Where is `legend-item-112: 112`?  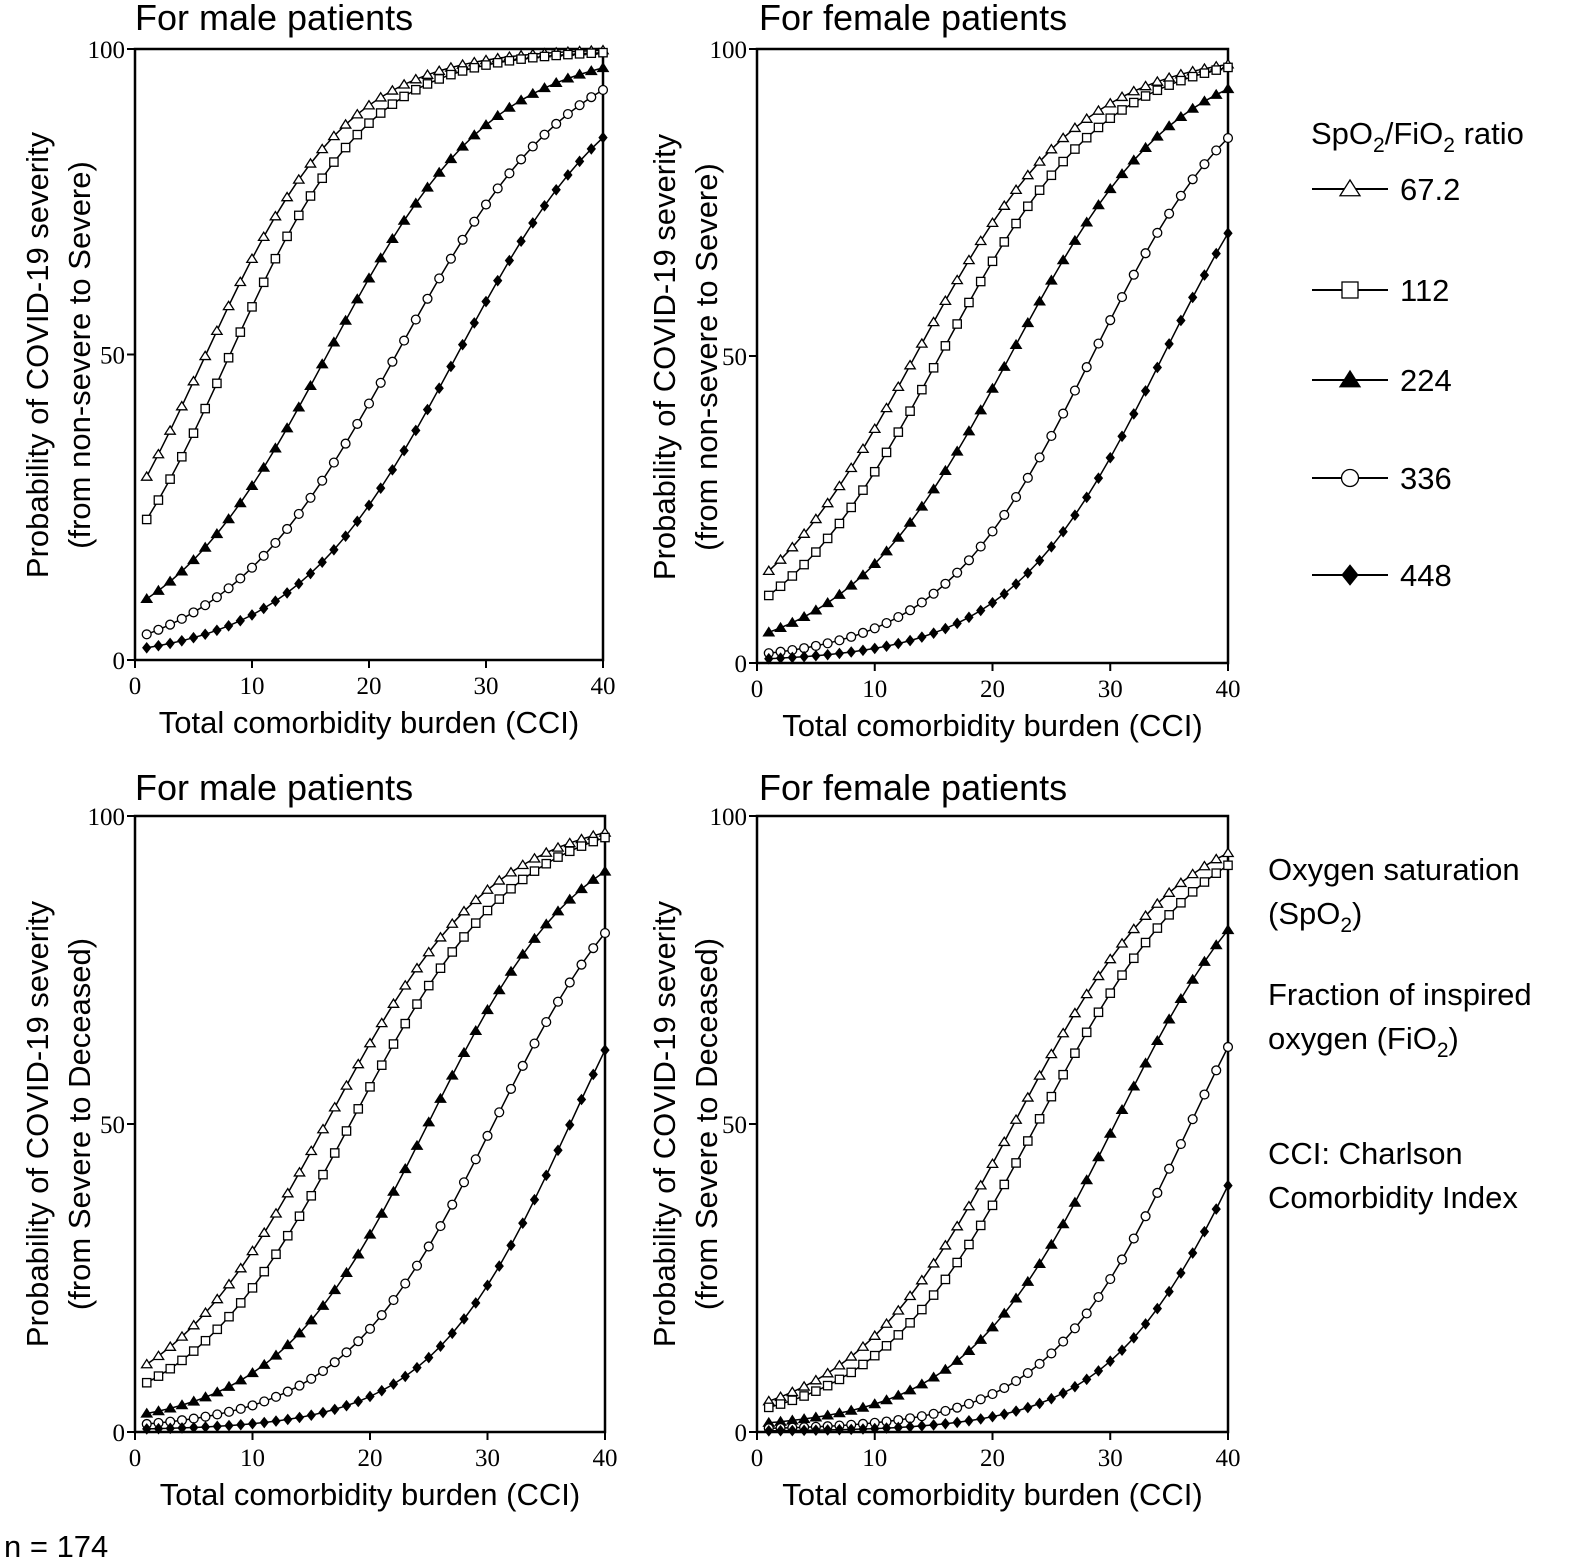 legend-item-112: 112 is located at coordinates (1380, 290).